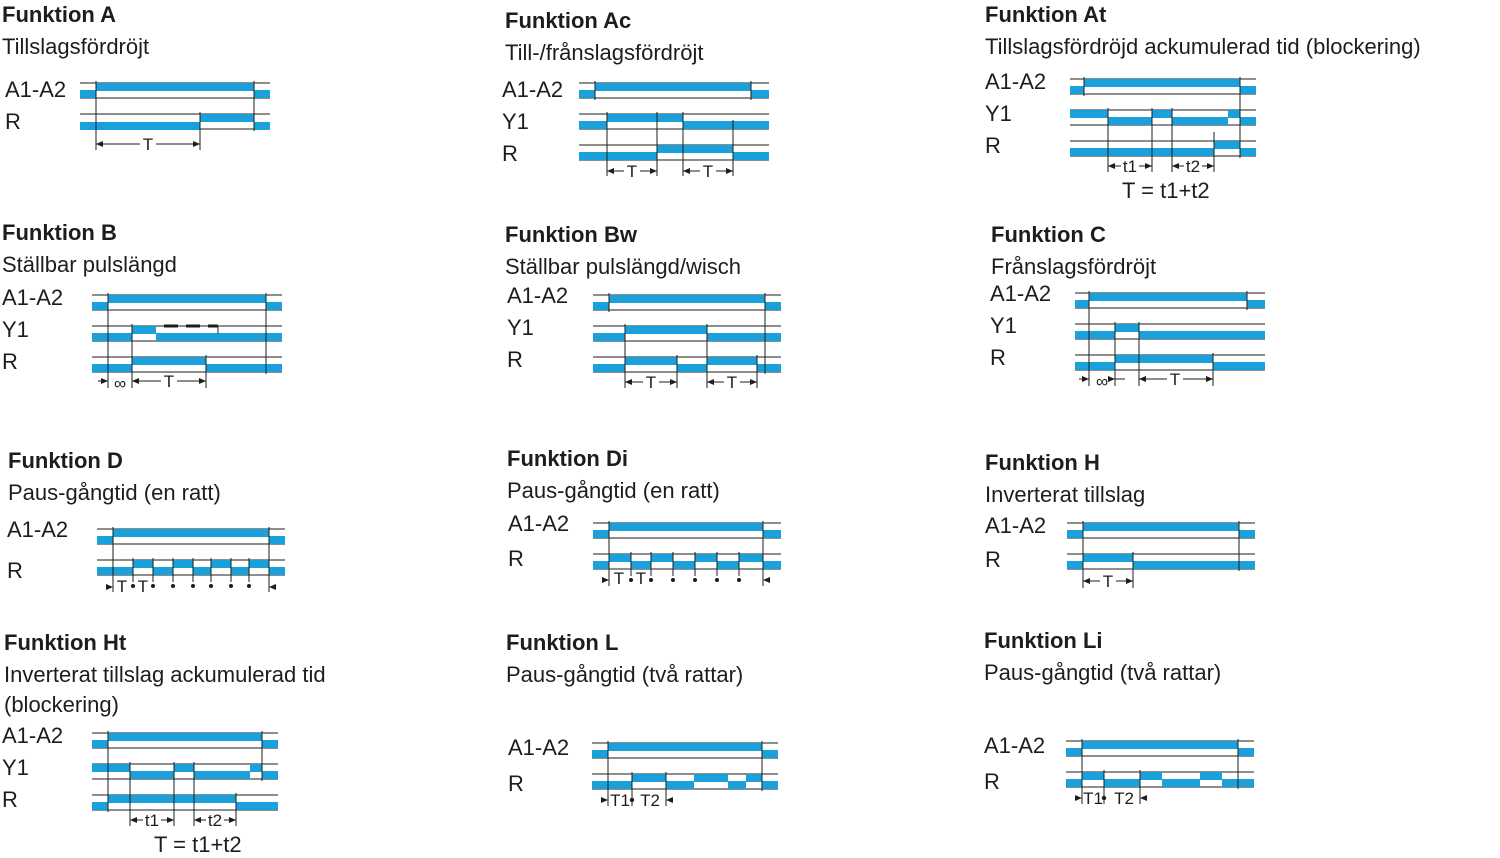  I want to click on function-subtitle: Frånslagsfördröjt, so click(1074, 266).